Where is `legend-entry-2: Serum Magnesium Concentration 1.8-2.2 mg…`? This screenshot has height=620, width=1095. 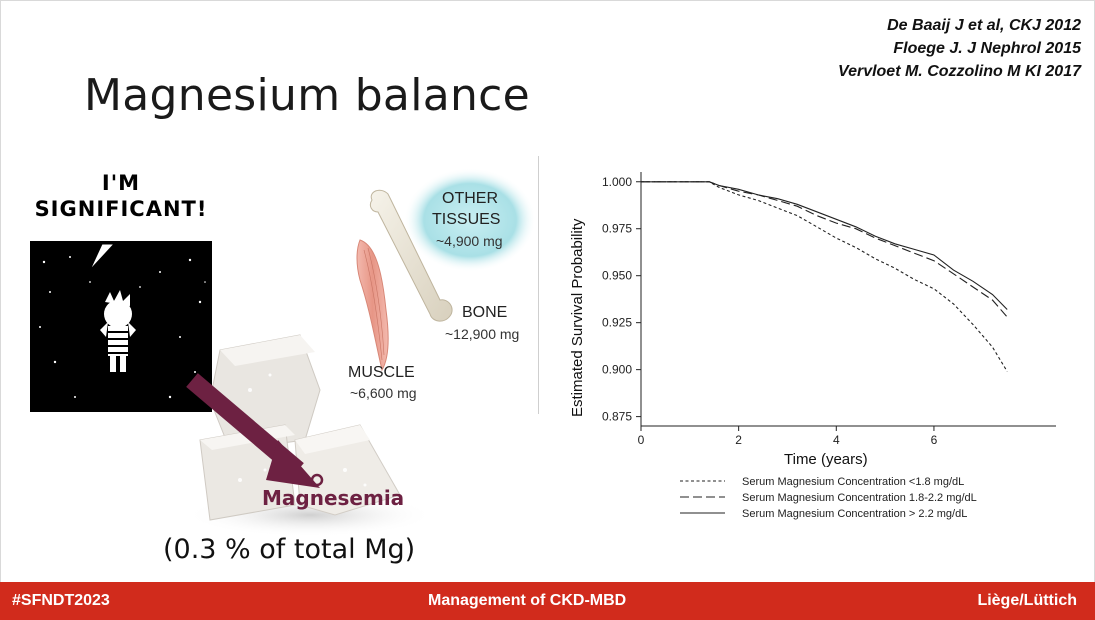
legend-entry-2: Serum Magnesium Concentration 1.8-2.2 mg… is located at coordinates (859, 498).